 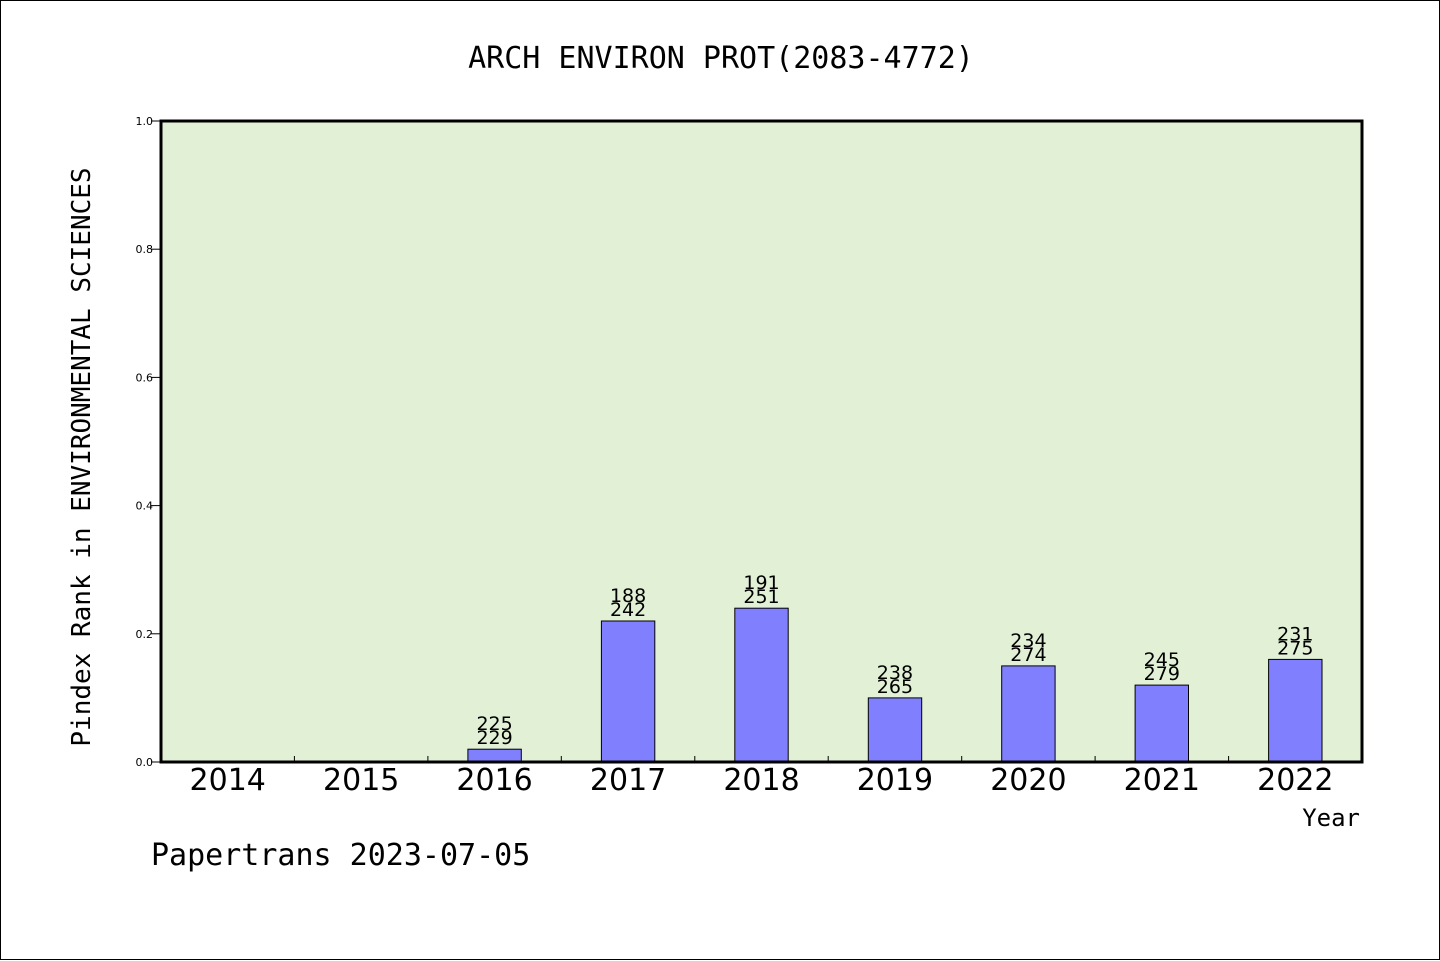 I want to click on x-tick-label-2018: 2018, so click(x=761, y=780).